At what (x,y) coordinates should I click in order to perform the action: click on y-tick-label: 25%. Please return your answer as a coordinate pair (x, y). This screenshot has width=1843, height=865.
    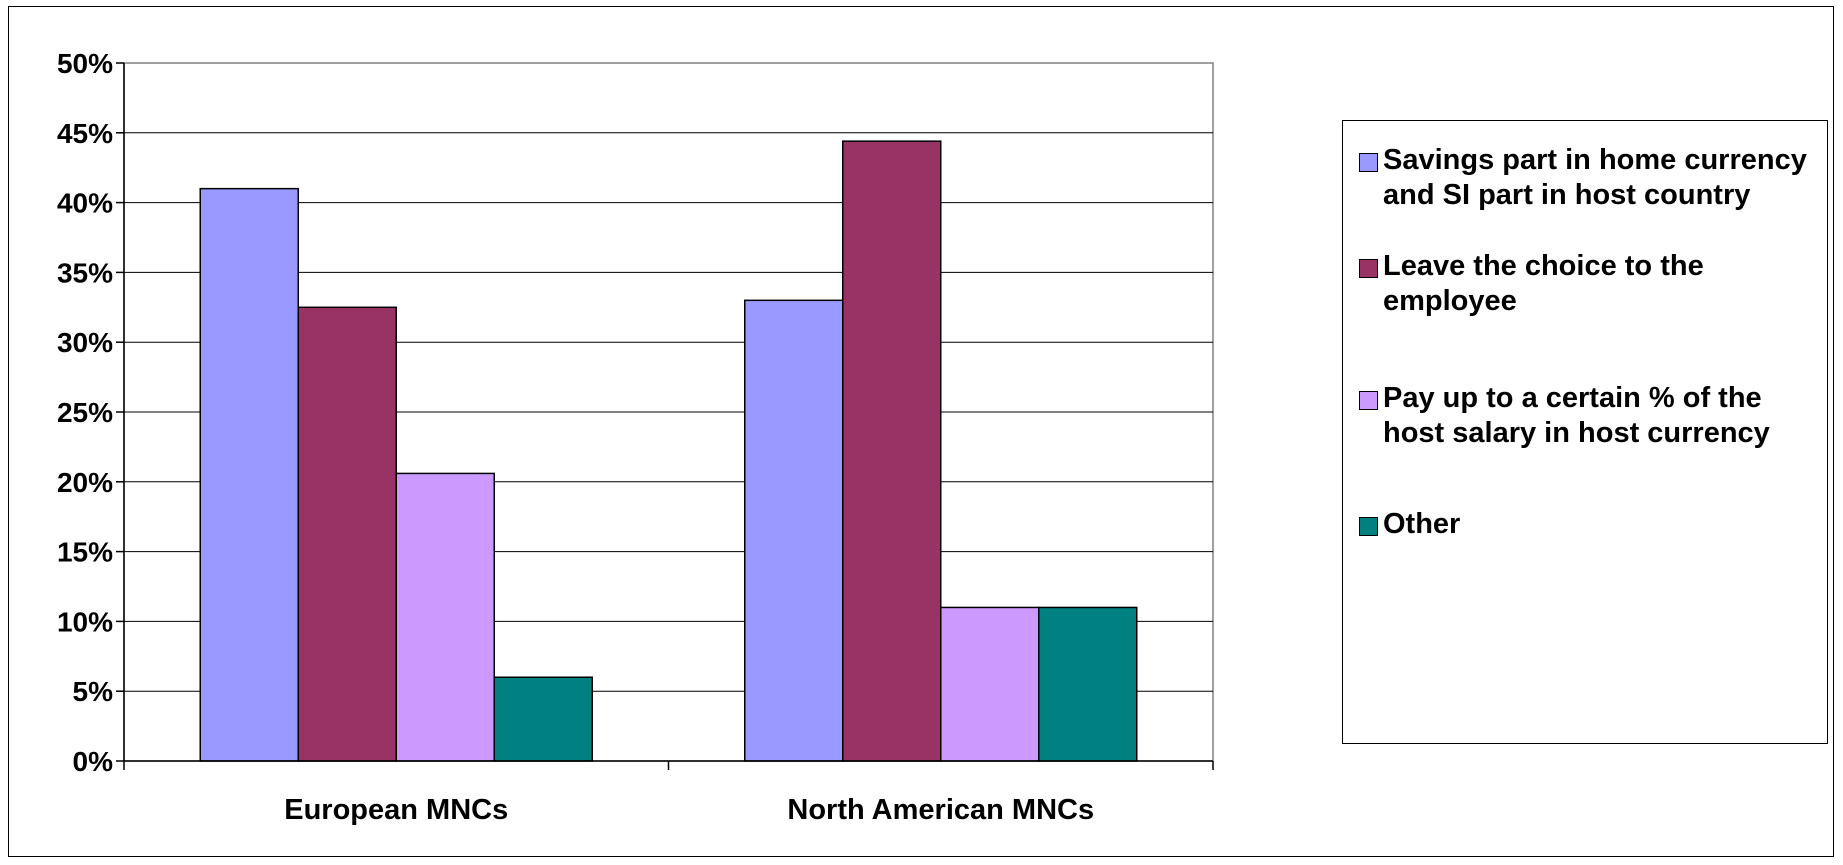
    Looking at the image, I should click on (85, 412).